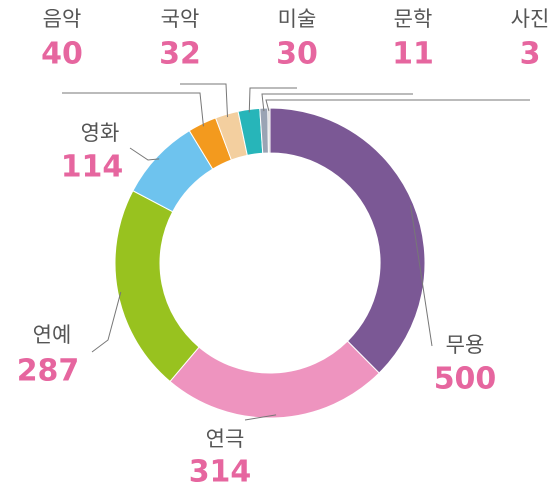 Image resolution: width=551 pixels, height=490 pixels. Describe the element at coordinates (297, 54) in the screenshot. I see `slice-value: 30` at that location.